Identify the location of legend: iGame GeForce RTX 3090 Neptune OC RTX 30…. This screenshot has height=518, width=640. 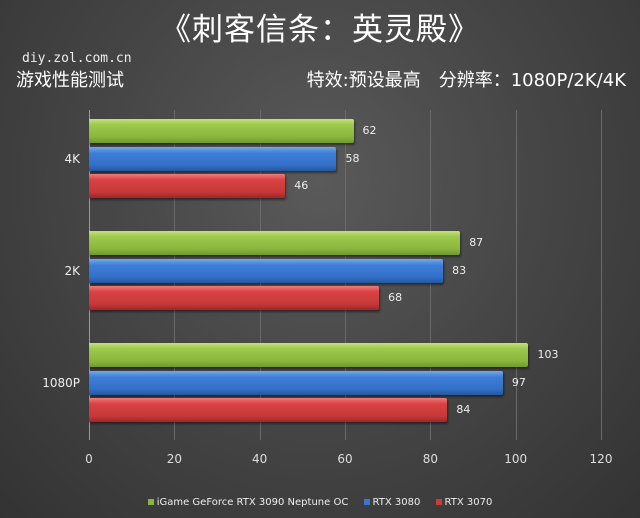
(320, 502).